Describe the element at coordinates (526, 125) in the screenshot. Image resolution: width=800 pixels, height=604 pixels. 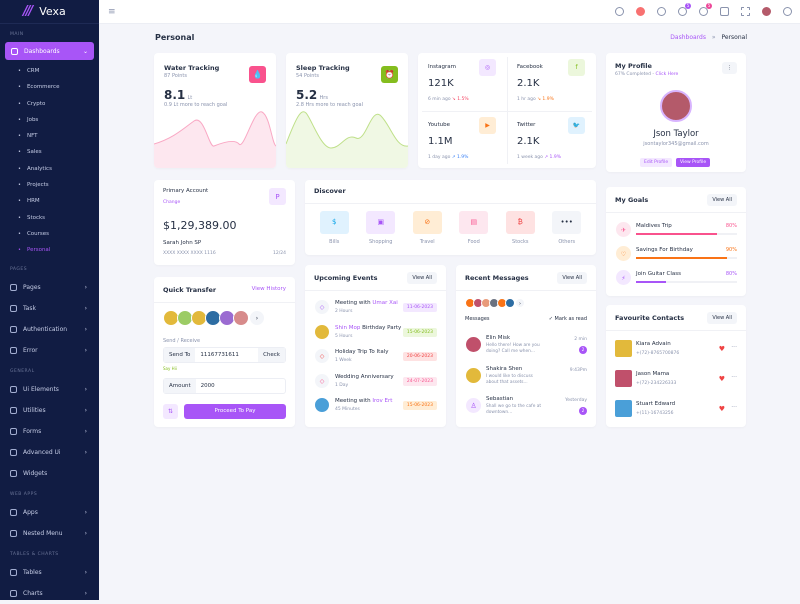
I see `platform-name: Twitter` at that location.